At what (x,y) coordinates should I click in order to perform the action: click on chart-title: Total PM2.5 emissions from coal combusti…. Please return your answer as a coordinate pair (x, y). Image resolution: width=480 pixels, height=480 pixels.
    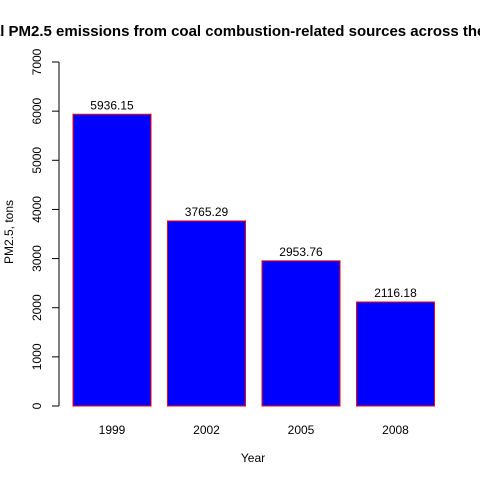
    Looking at the image, I should click on (240, 31).